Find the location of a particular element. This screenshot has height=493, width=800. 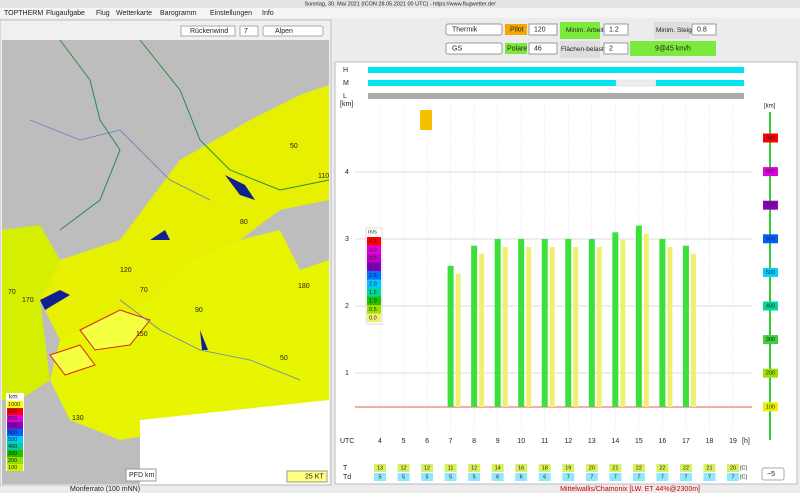

menu-item: Wetterkarte is located at coordinates (134, 13).